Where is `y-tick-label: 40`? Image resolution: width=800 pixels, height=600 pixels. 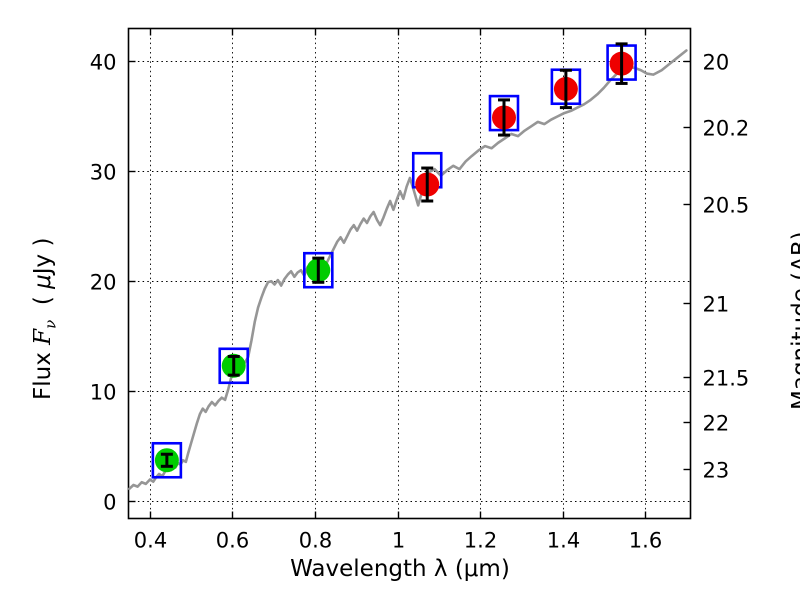
y-tick-label: 40 is located at coordinates (103, 63).